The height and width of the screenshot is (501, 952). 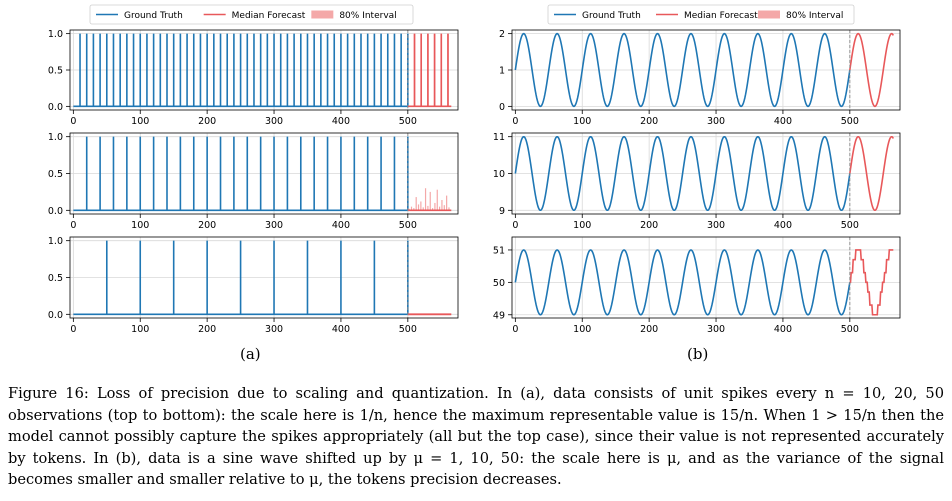 I want to click on y-tick-label: 50, so click(x=499, y=283).